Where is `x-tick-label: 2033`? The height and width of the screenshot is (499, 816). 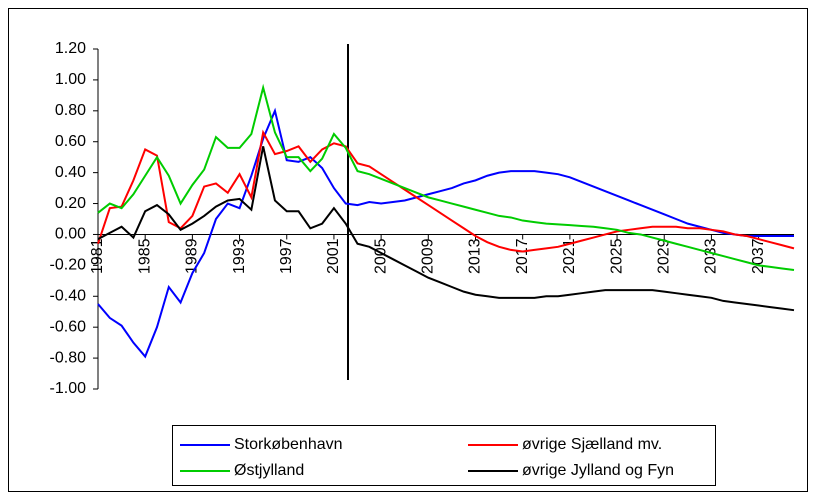 x-tick-label: 2033 is located at coordinates (711, 256).